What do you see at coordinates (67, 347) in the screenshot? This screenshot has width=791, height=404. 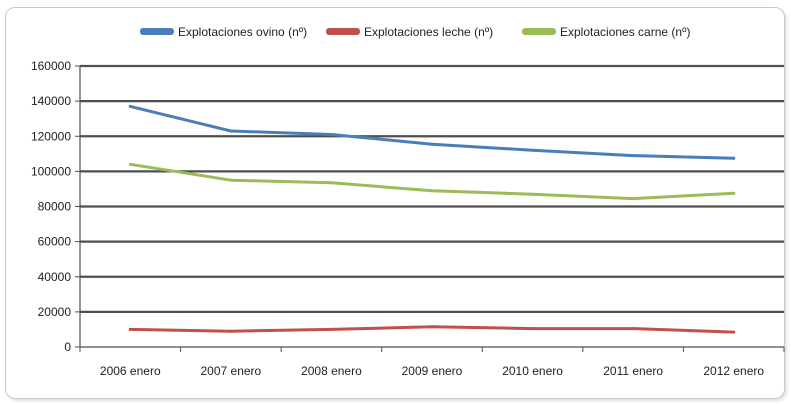 I see `y-tick-label: 0` at bounding box center [67, 347].